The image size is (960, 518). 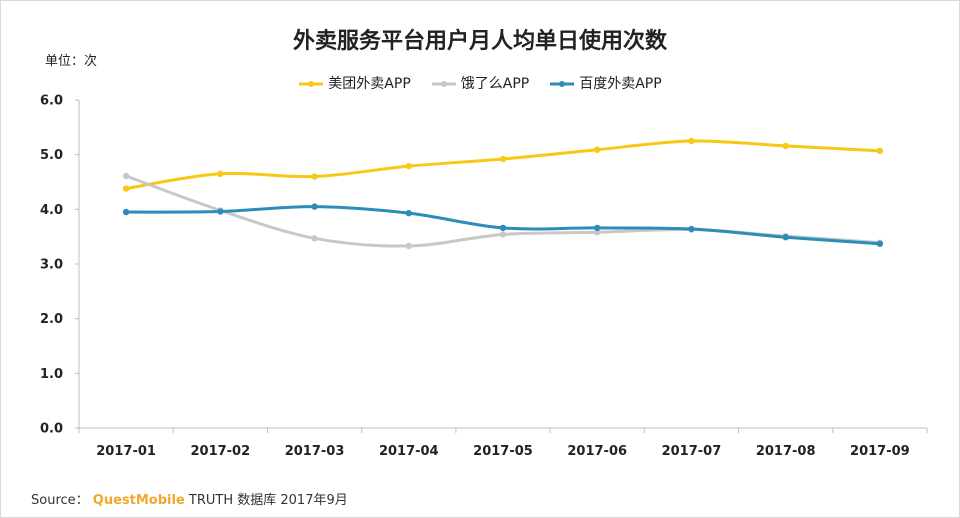 I want to click on x-tick-label: 2017-05, so click(x=503, y=451).